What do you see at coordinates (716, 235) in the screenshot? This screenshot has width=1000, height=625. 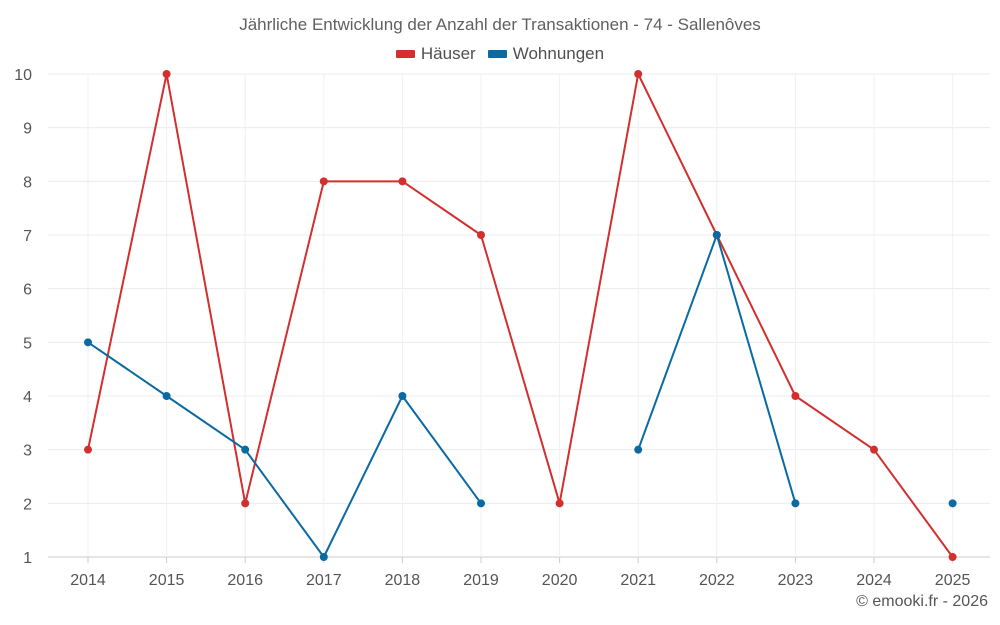 I see `data-point-wohnungen-2022` at bounding box center [716, 235].